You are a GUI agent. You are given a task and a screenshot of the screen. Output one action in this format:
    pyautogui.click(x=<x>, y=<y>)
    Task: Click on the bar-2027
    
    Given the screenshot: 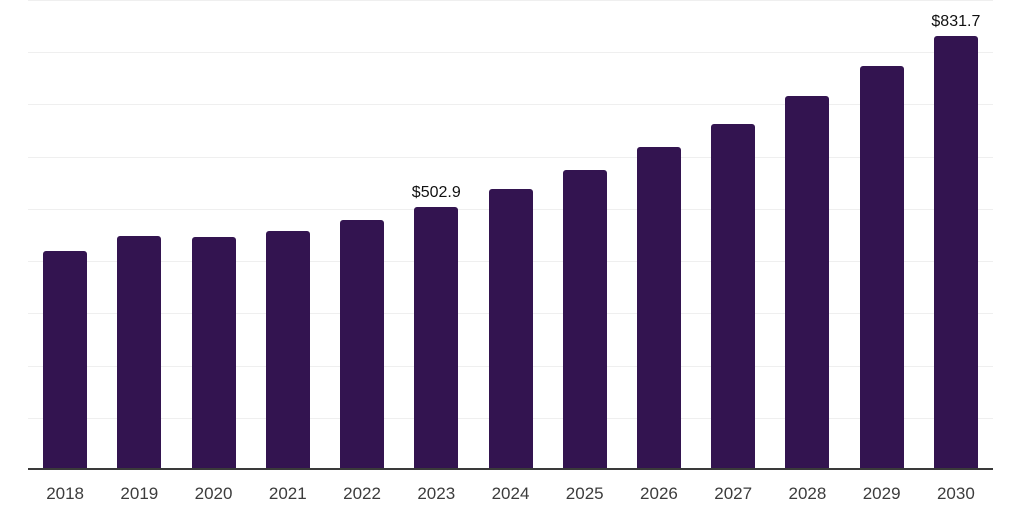 What is the action you would take?
    pyautogui.click(x=733, y=296)
    